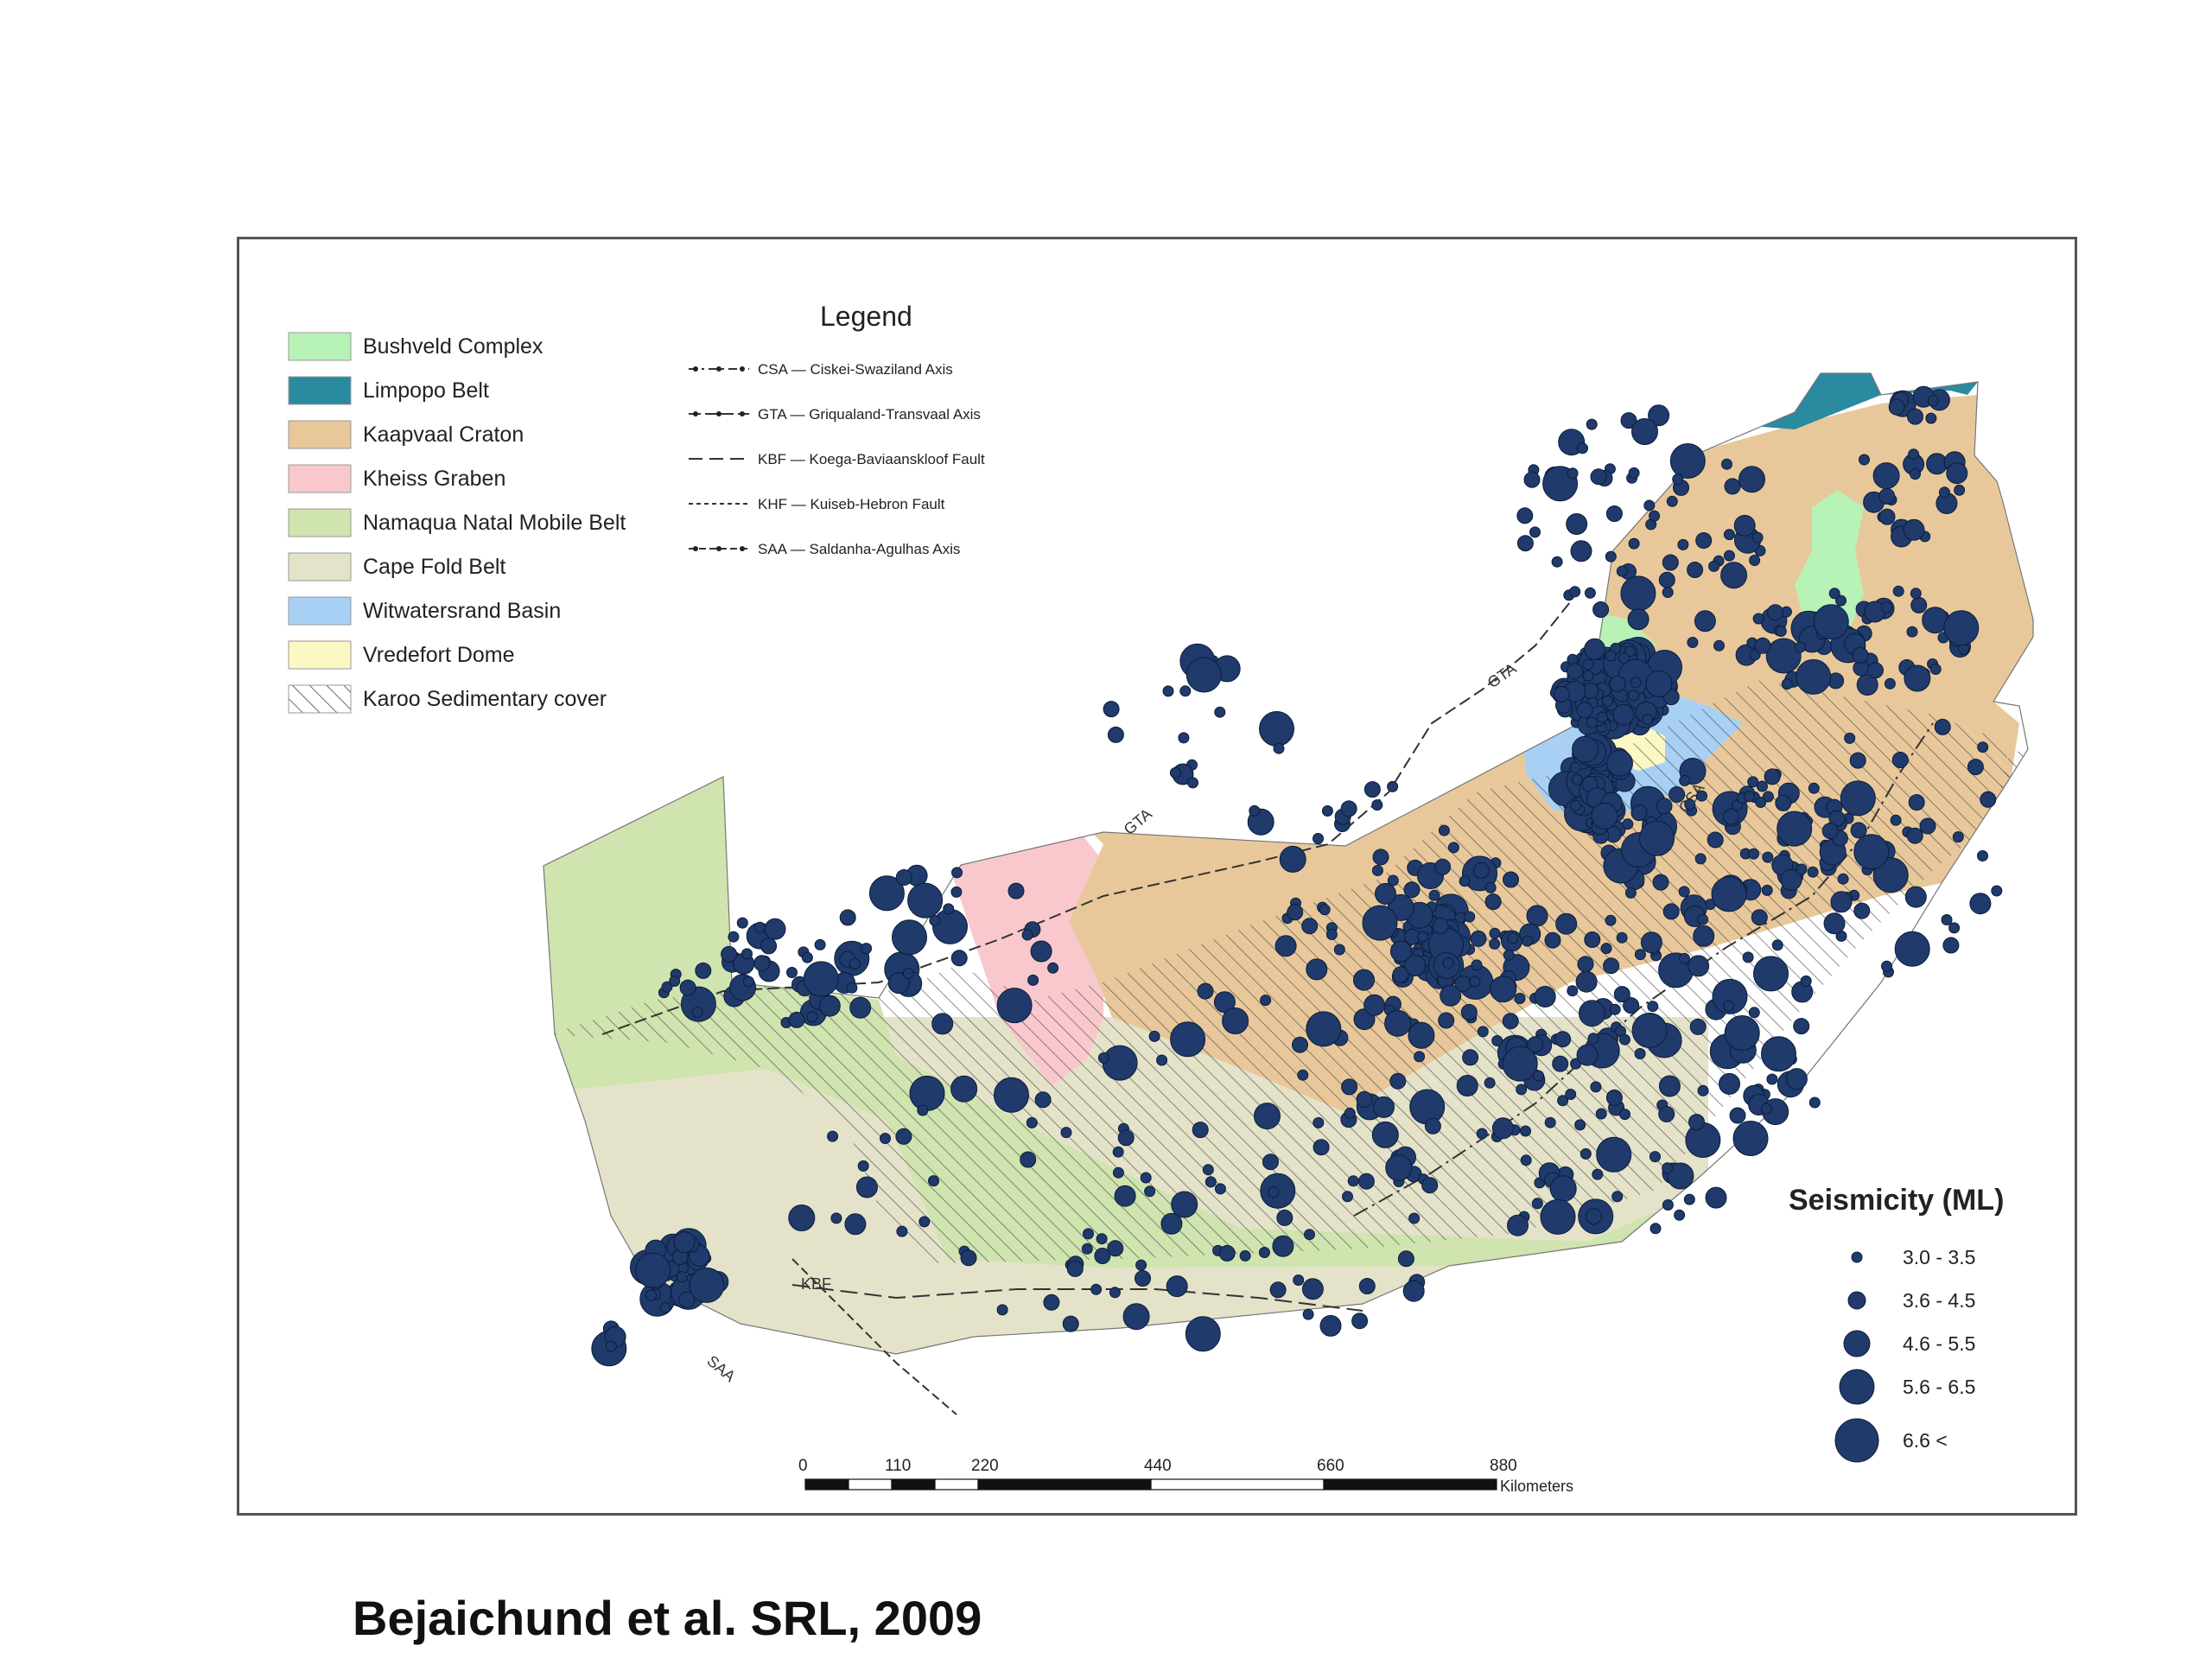  I want to click on legend-line-label: KBF — Koega-Baviaanskloof Fault, so click(871, 459).